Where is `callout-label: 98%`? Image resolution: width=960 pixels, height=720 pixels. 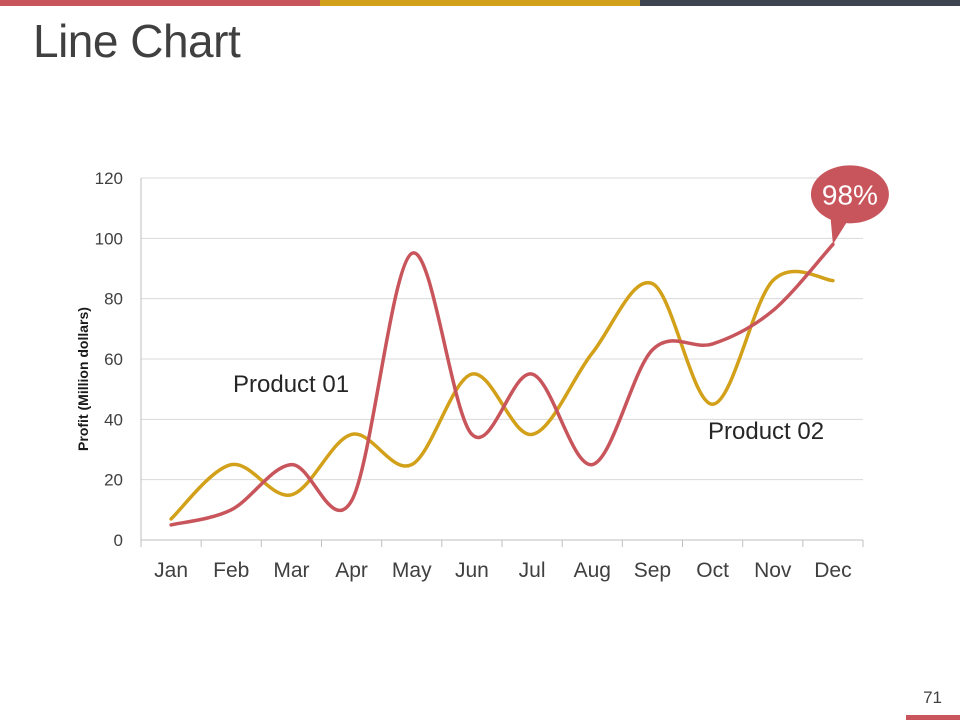
callout-label: 98% is located at coordinates (850, 194).